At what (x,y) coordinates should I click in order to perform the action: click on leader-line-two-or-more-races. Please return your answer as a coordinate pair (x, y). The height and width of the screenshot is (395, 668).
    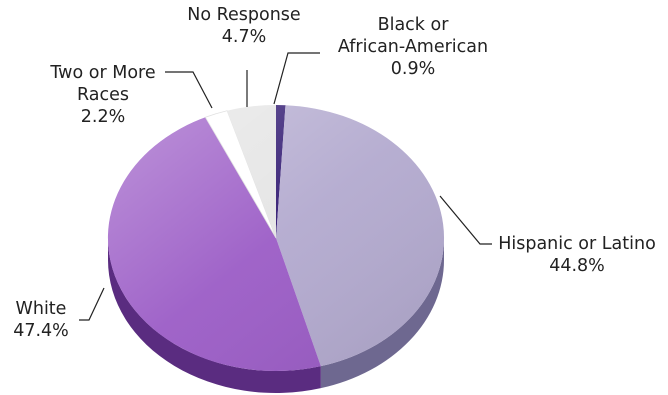
    Looking at the image, I should click on (189, 90).